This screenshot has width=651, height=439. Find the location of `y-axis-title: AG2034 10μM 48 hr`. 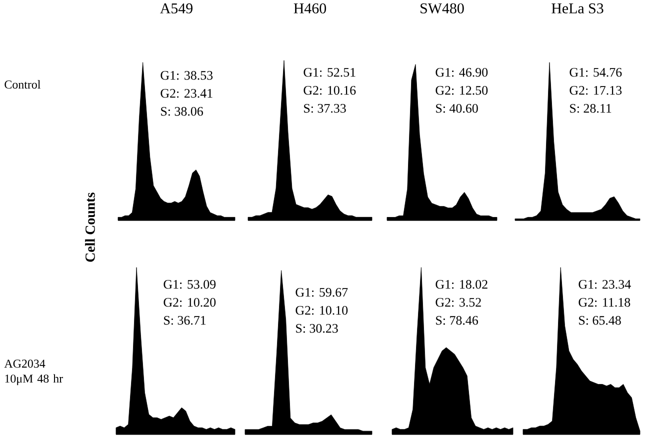

y-axis-title: AG2034 10μM 48 hr is located at coordinates (33, 372).